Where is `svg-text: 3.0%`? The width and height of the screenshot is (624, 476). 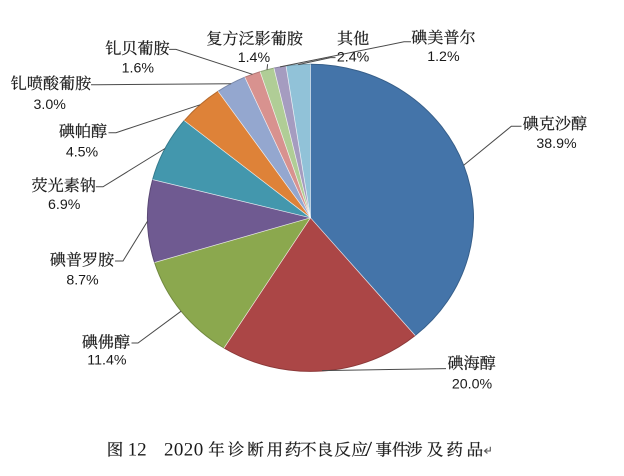
svg-text: 3.0% is located at coordinates (50, 105).